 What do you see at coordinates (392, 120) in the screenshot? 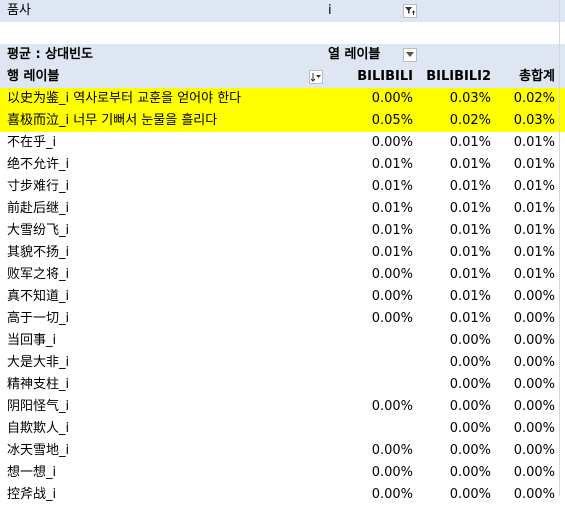
I see `cell-bilibili: 0.05%` at bounding box center [392, 120].